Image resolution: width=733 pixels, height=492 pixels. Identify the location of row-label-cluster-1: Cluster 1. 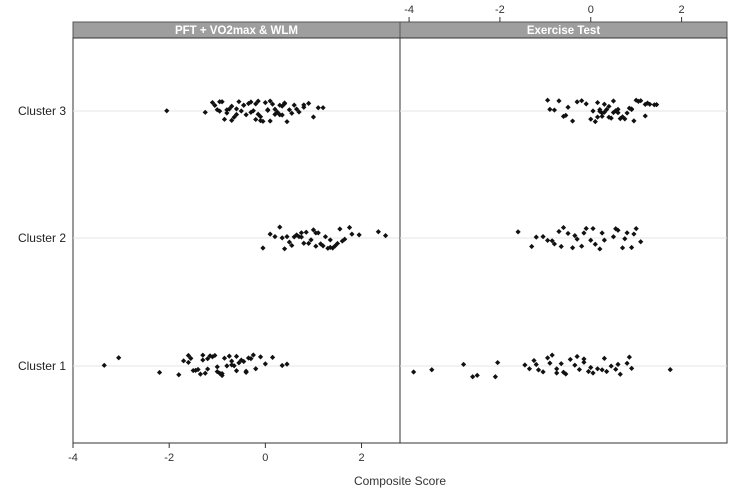
(42, 366).